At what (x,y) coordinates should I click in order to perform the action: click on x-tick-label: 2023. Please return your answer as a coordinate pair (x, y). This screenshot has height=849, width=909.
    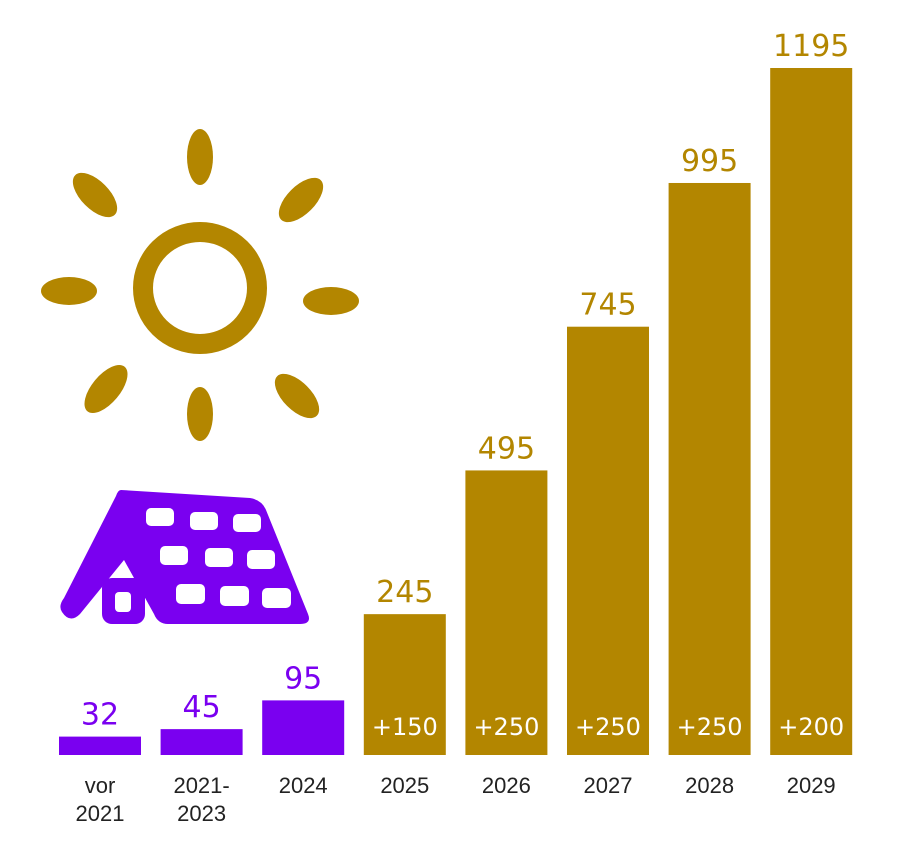
    Looking at the image, I should click on (201, 813).